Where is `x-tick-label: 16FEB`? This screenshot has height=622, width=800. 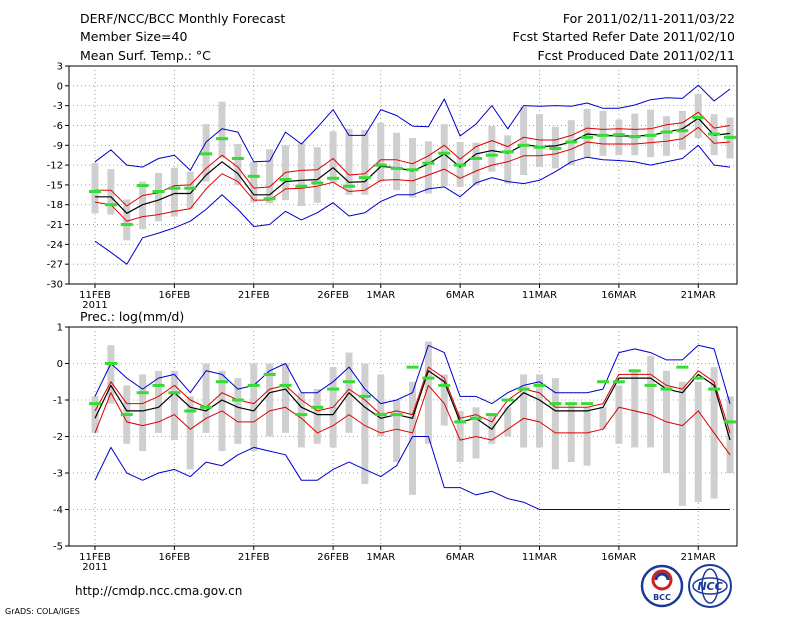 x-tick-label: 16FEB is located at coordinates (175, 295).